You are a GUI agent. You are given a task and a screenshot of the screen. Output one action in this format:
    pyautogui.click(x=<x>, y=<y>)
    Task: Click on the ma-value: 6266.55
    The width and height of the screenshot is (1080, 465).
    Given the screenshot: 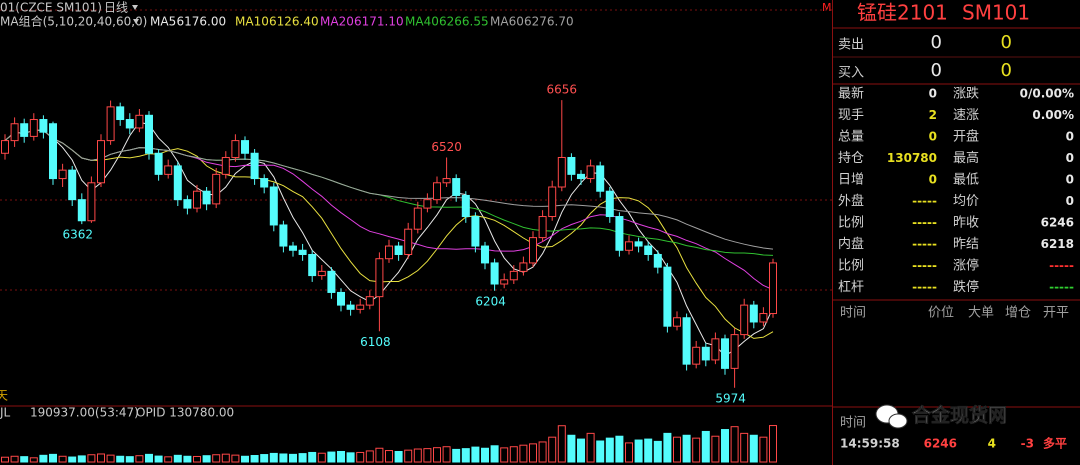 What is the action you would take?
    pyautogui.click(x=464, y=22)
    